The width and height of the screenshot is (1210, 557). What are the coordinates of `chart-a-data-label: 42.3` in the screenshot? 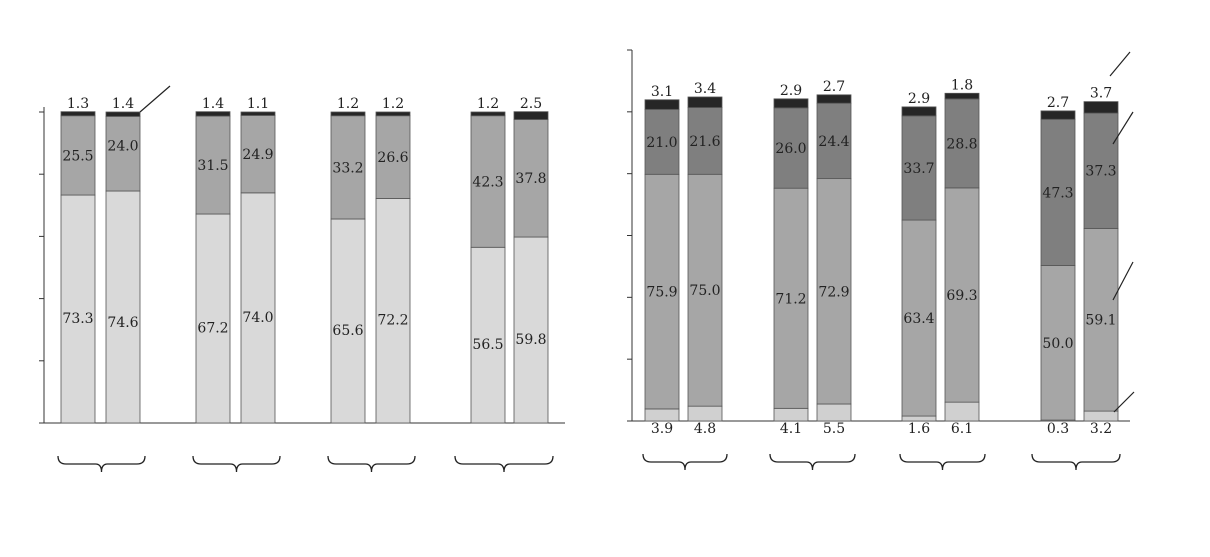 It's located at (487, 183).